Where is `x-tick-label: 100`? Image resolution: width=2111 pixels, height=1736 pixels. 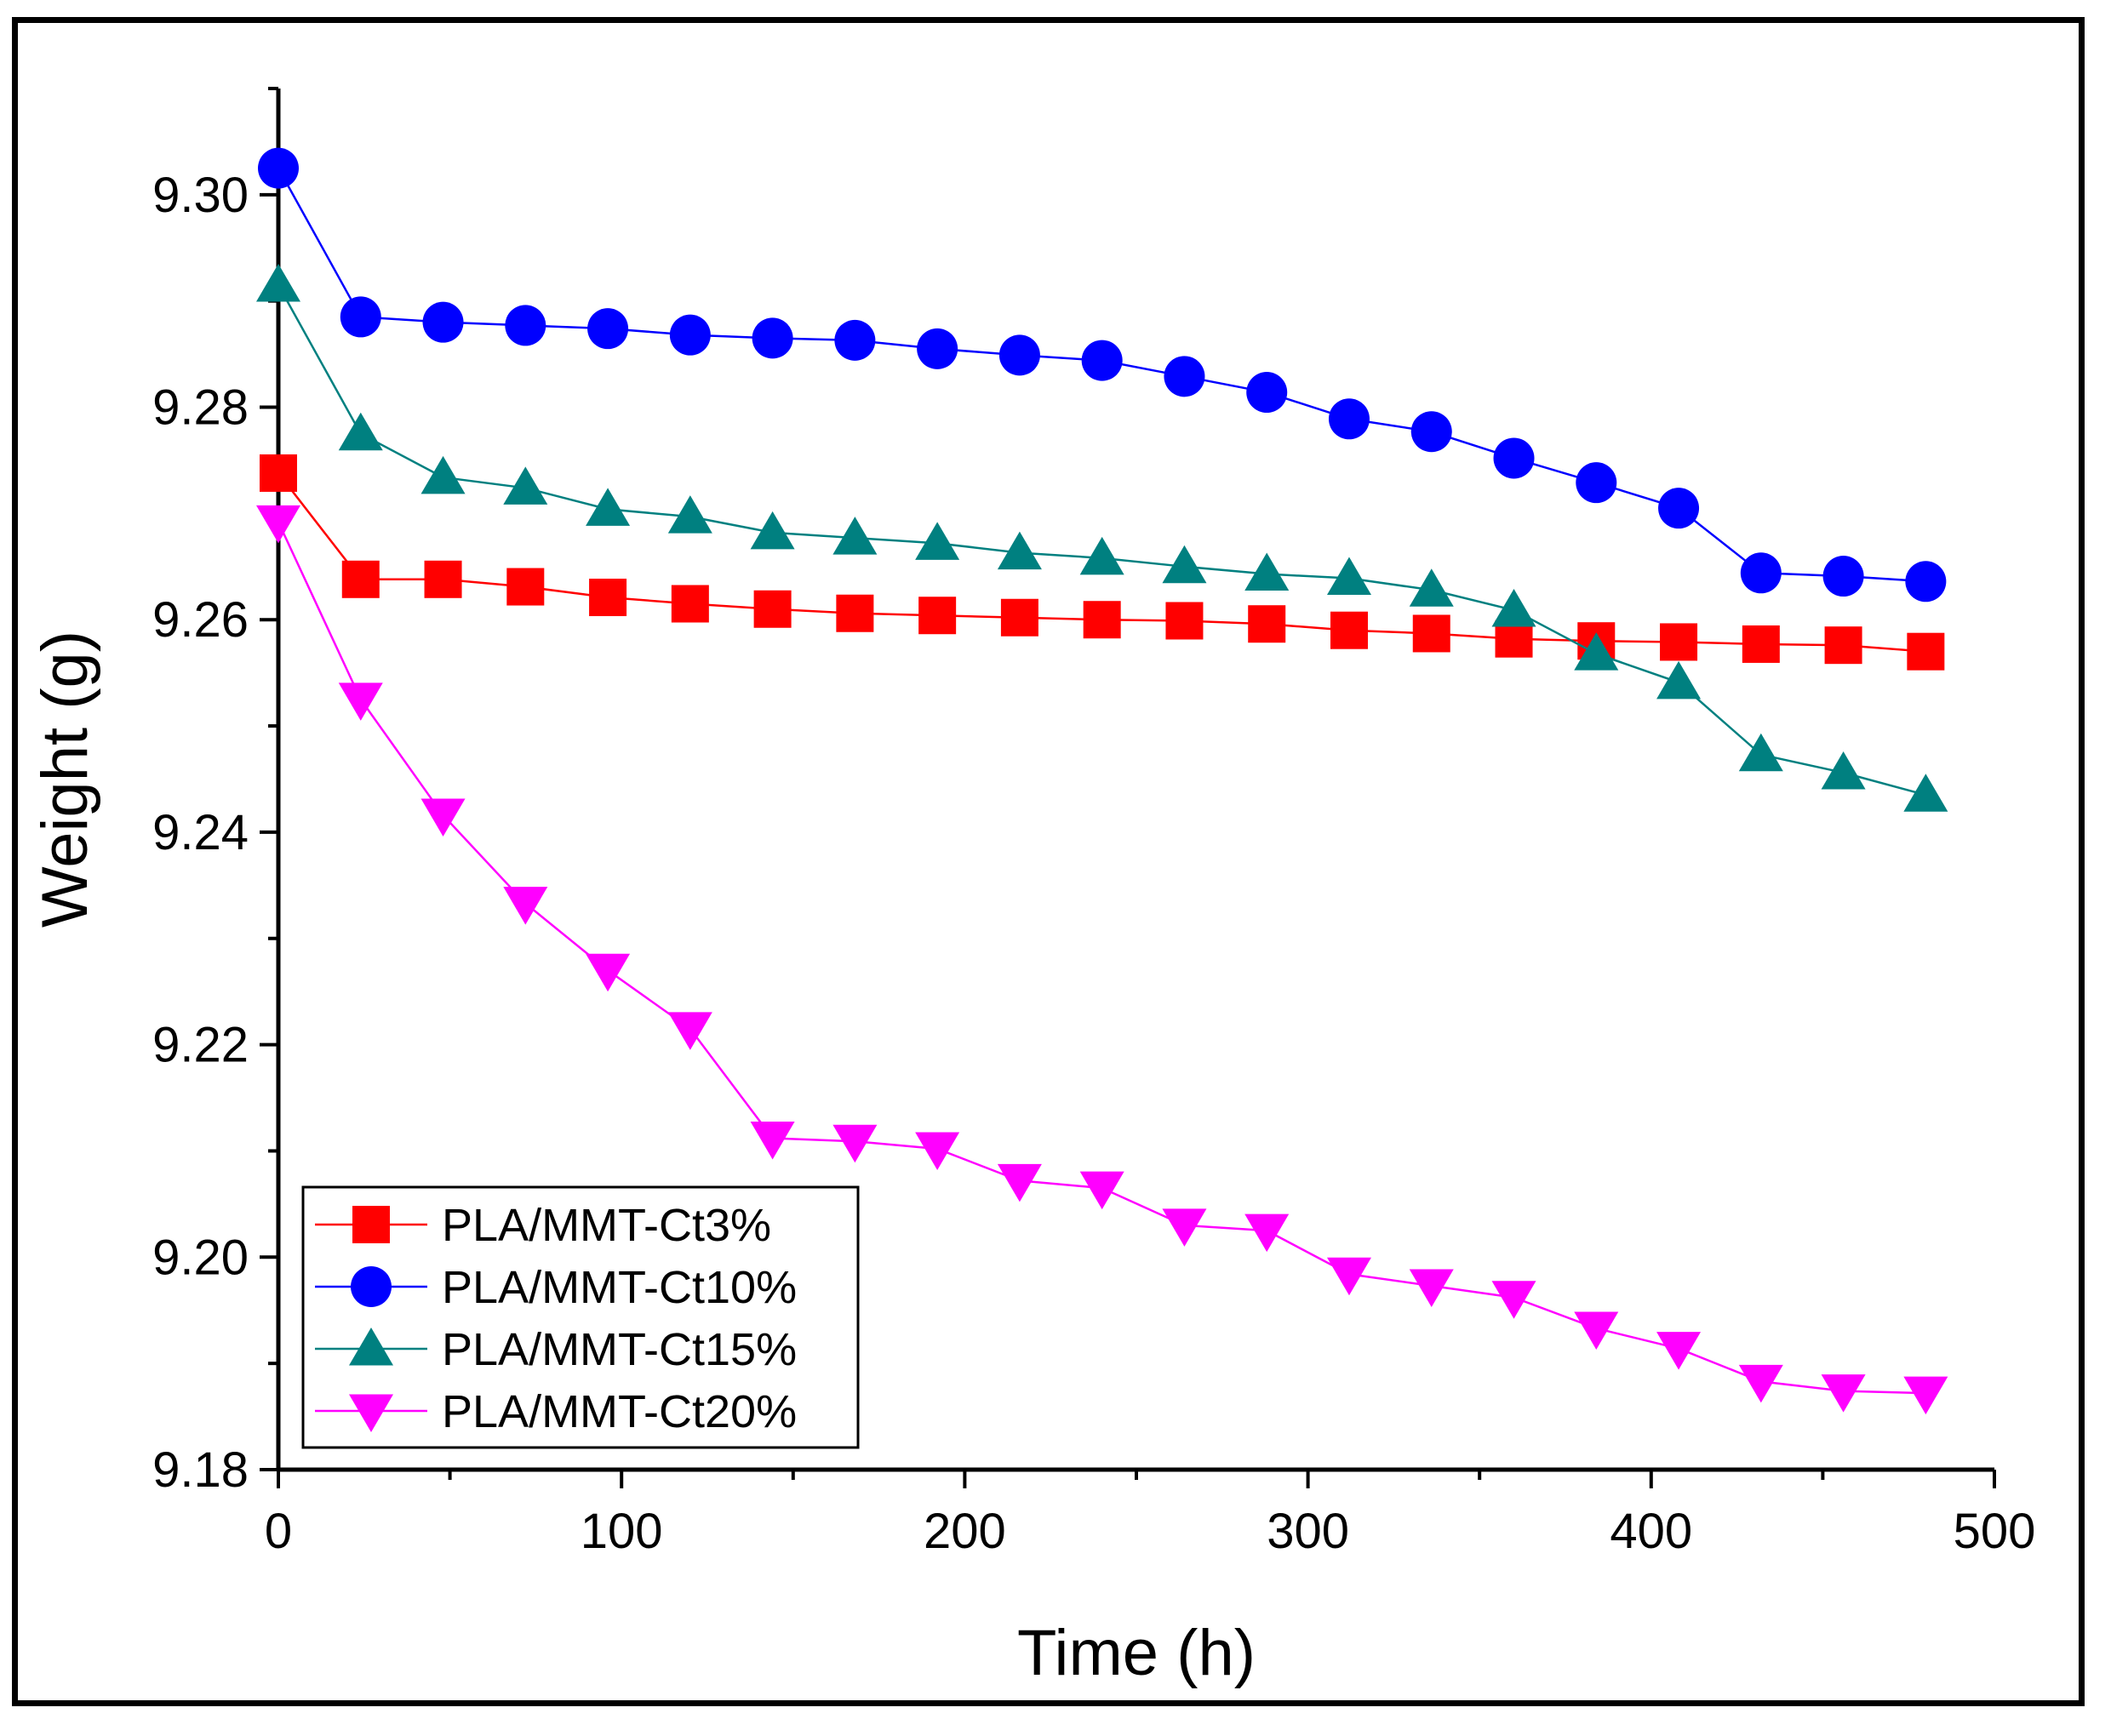 x-tick-label: 100 is located at coordinates (622, 1531).